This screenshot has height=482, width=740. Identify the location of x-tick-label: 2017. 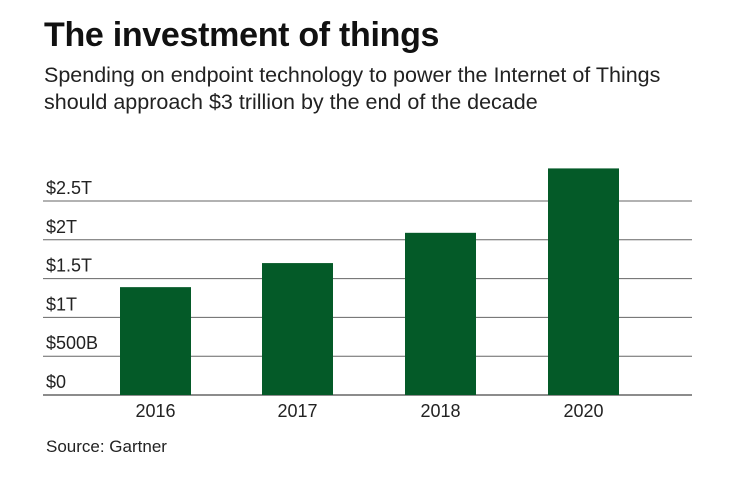
(297, 411).